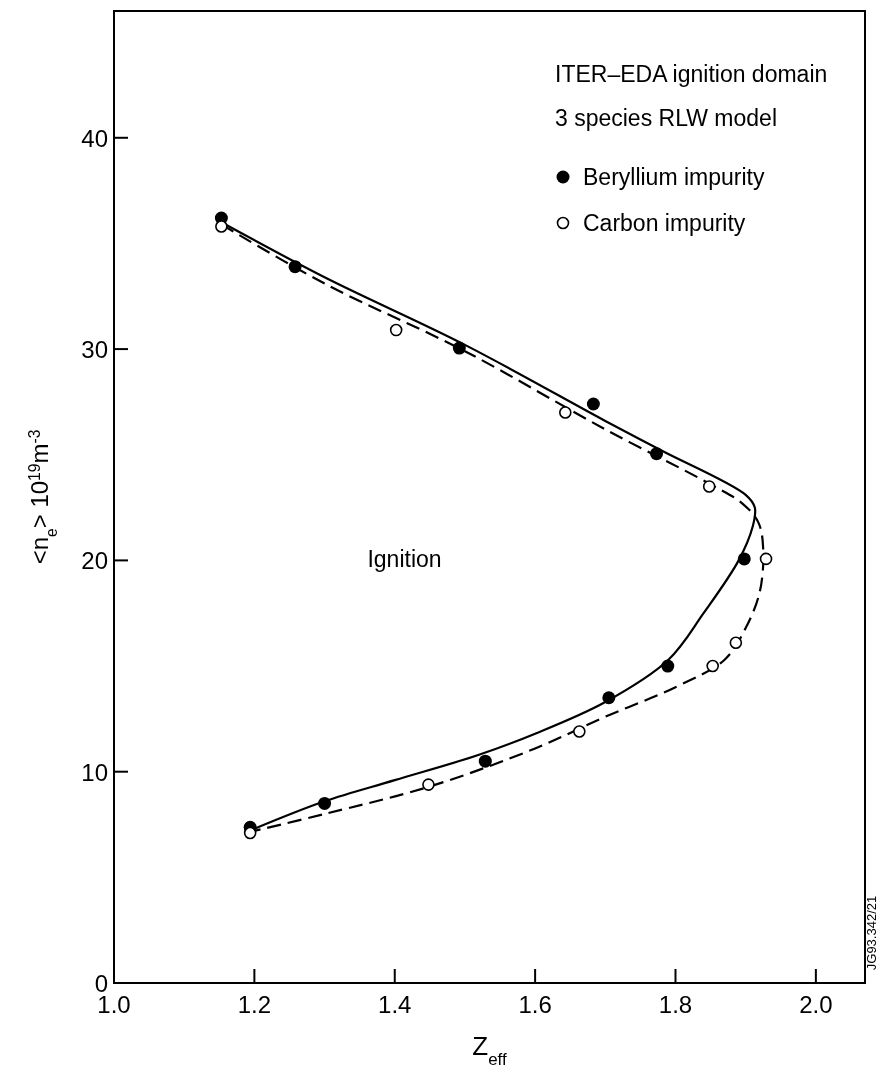  Describe the element at coordinates (94, 350) in the screenshot. I see `y-tick-label: 30` at that location.